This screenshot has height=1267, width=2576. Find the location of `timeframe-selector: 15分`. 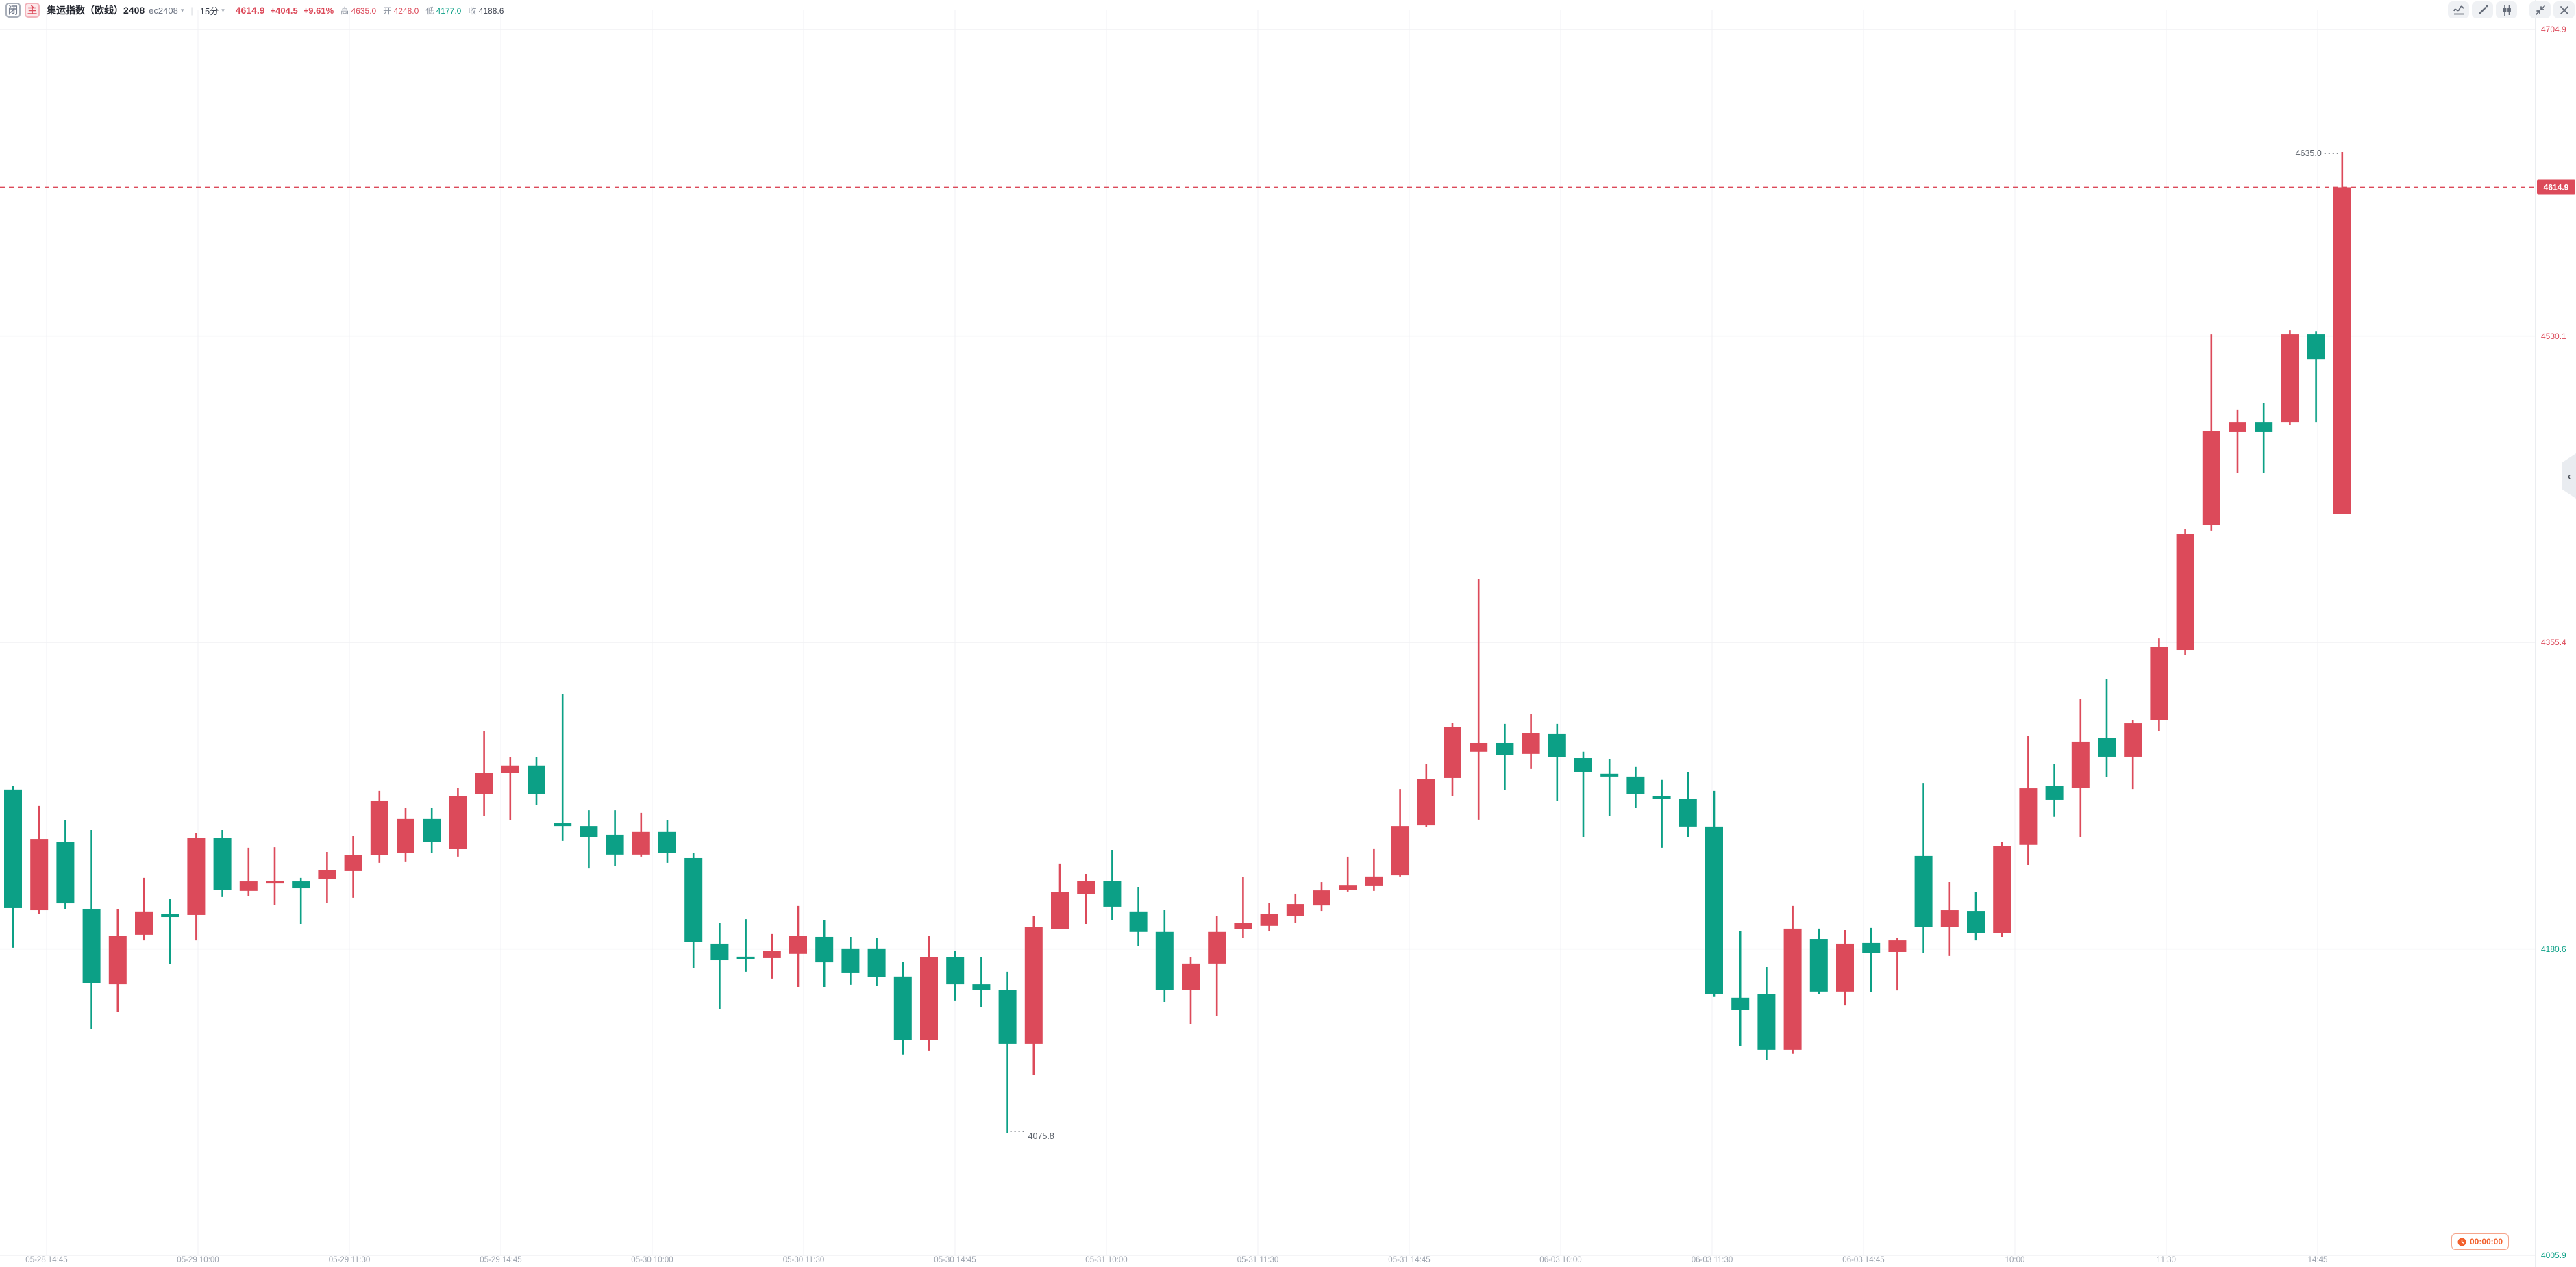

timeframe-selector: 15分 is located at coordinates (209, 11).